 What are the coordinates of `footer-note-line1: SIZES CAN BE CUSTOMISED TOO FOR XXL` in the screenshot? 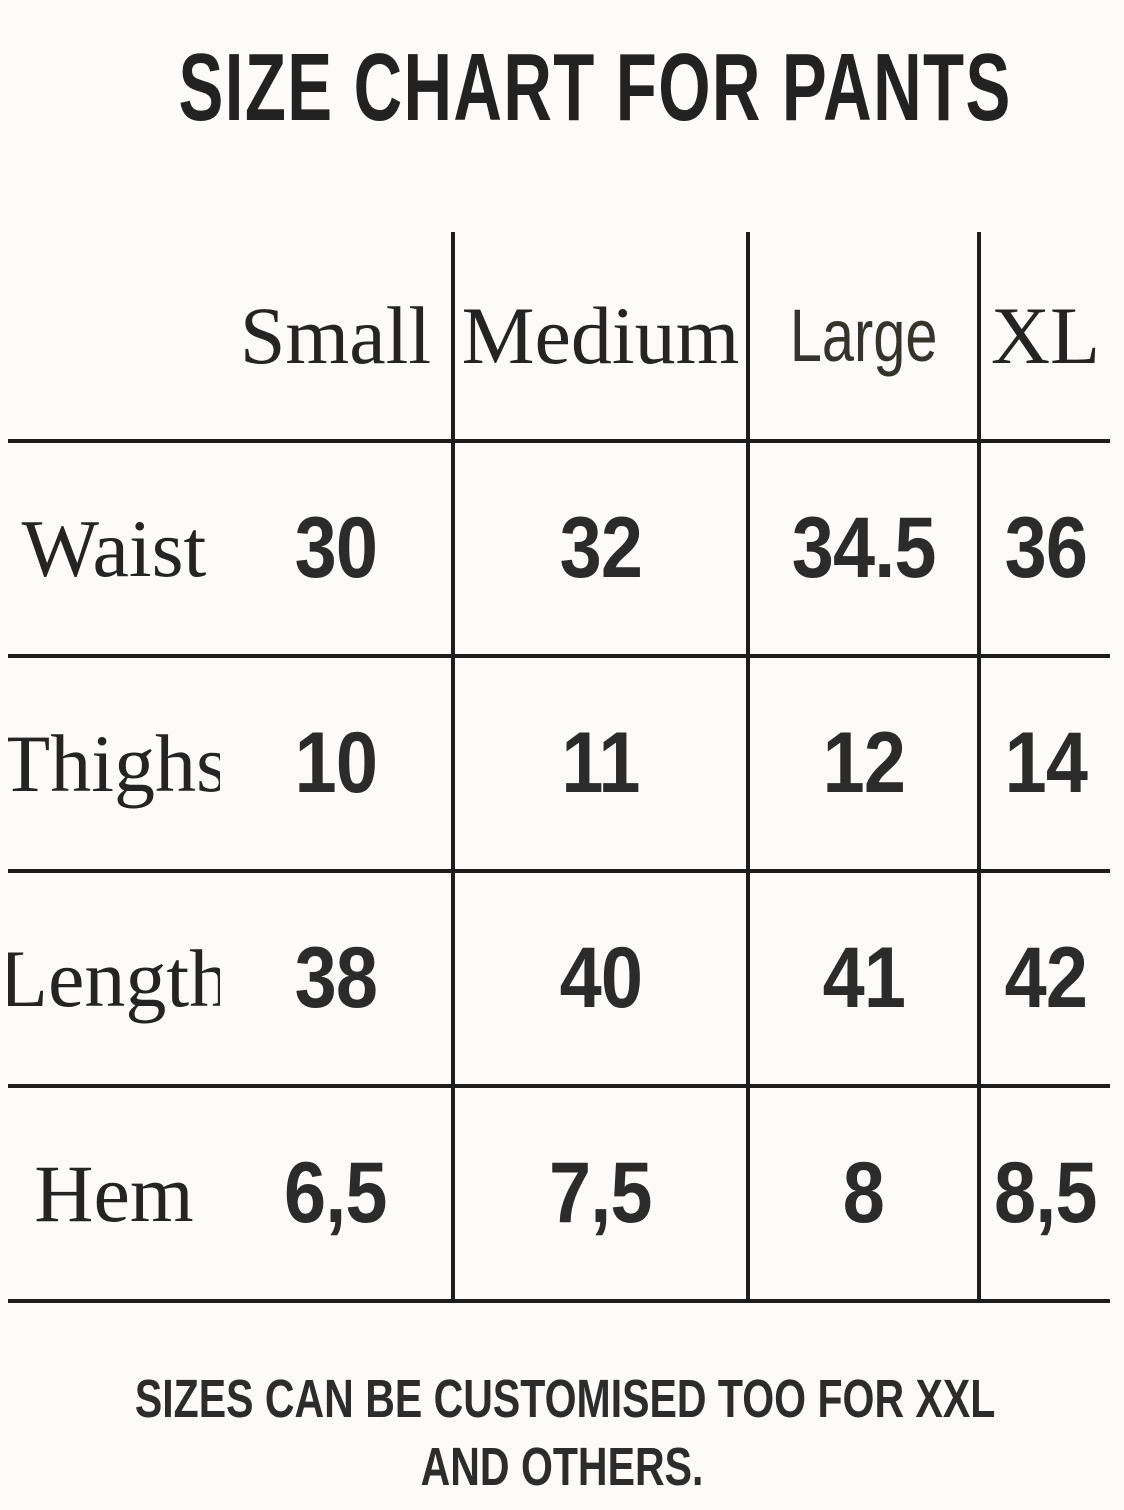 It's located at (565, 1399).